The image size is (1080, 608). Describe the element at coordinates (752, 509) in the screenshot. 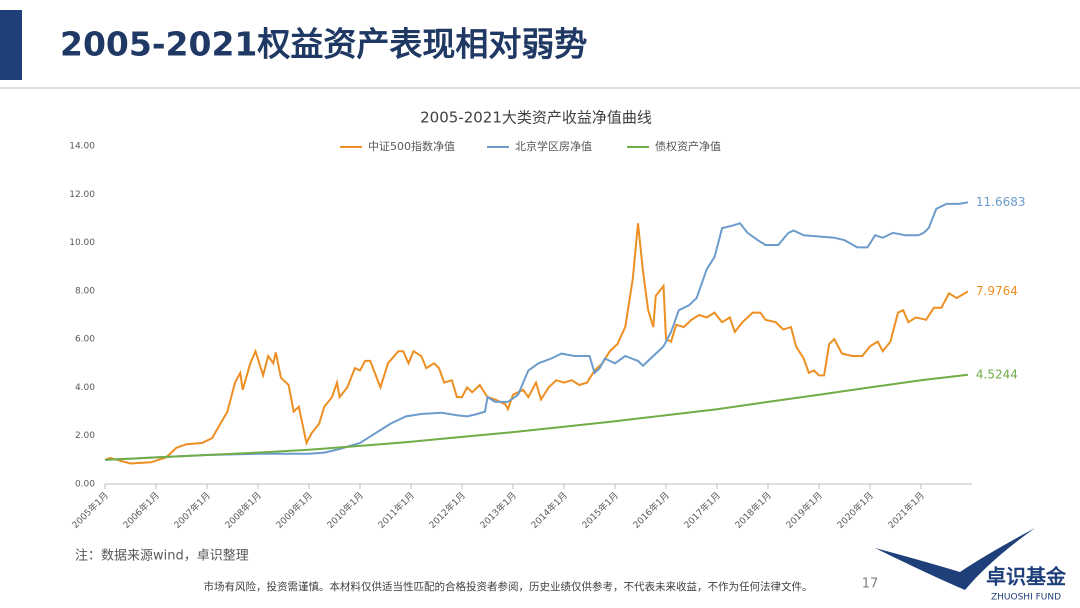

I see `x-tick-label: 2018年1月` at that location.